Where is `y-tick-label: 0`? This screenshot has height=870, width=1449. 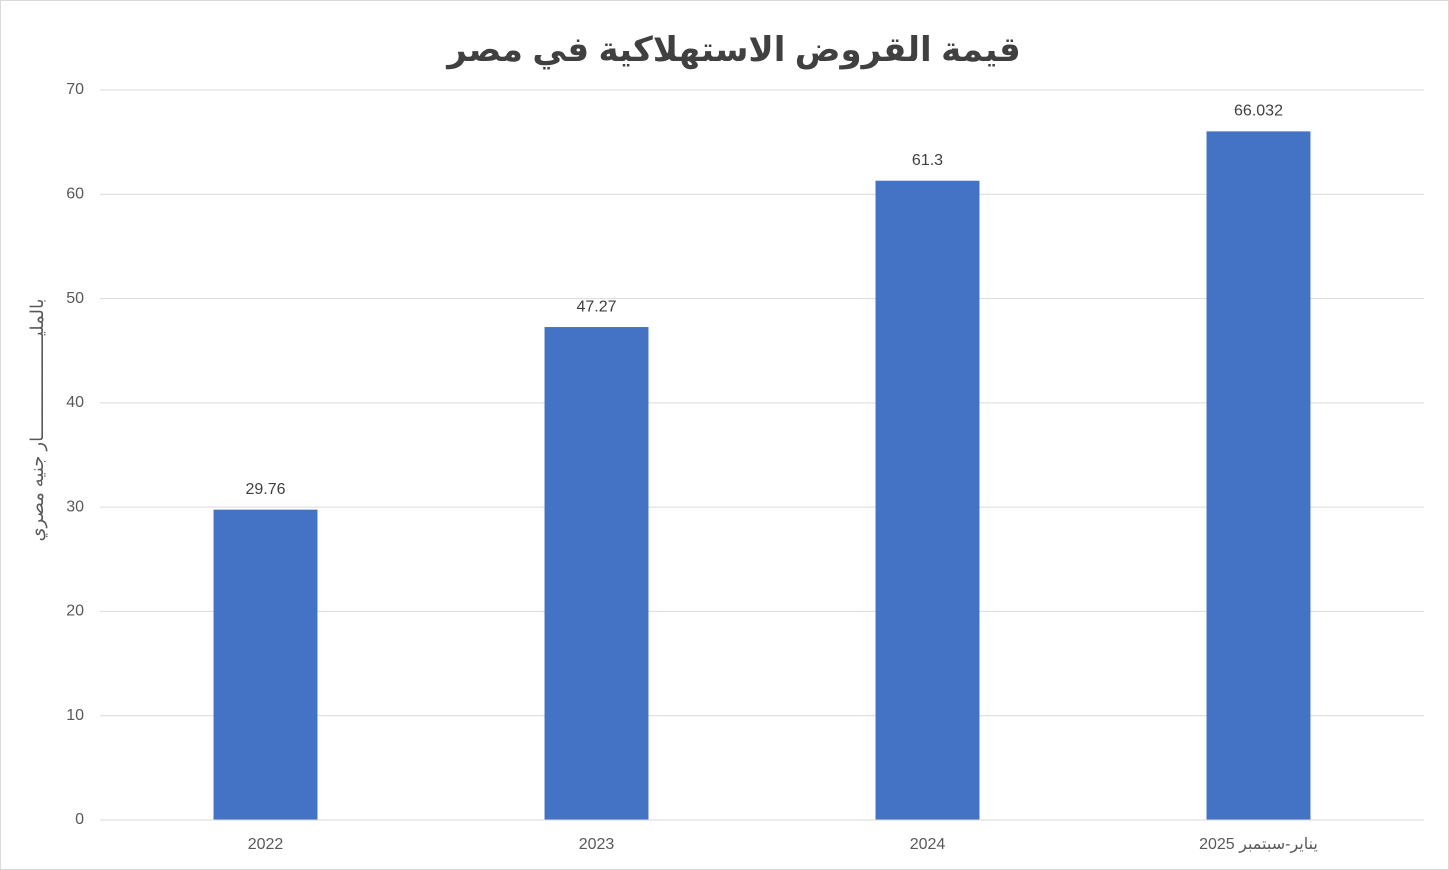 y-tick-label: 0 is located at coordinates (79, 819).